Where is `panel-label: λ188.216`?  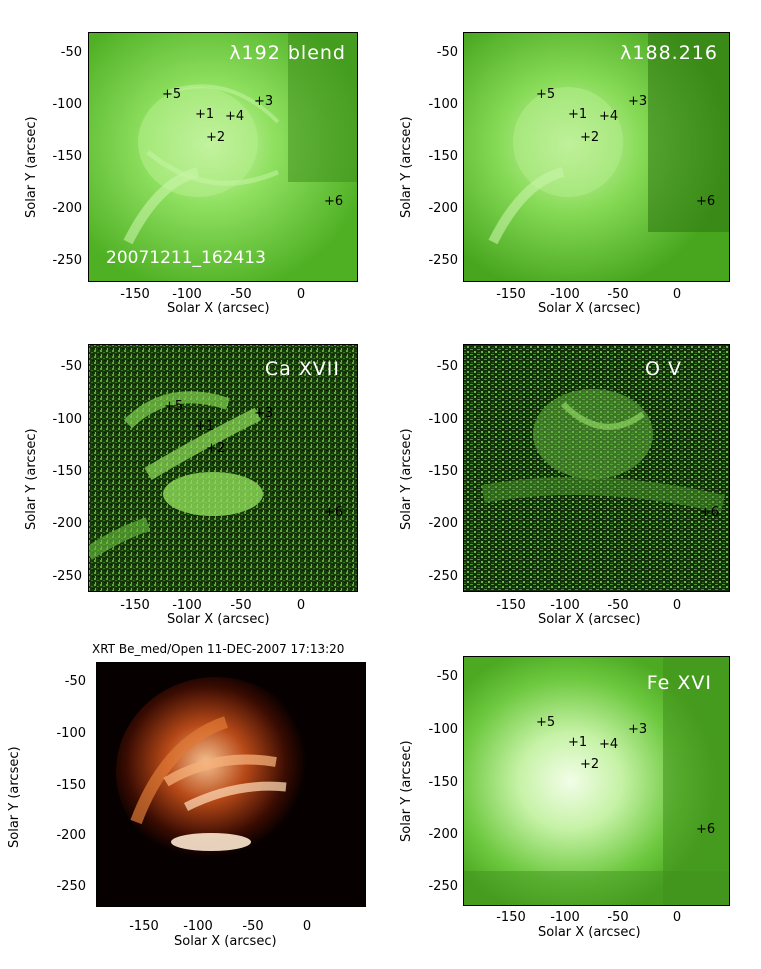
panel-label: λ188.216 is located at coordinates (669, 53).